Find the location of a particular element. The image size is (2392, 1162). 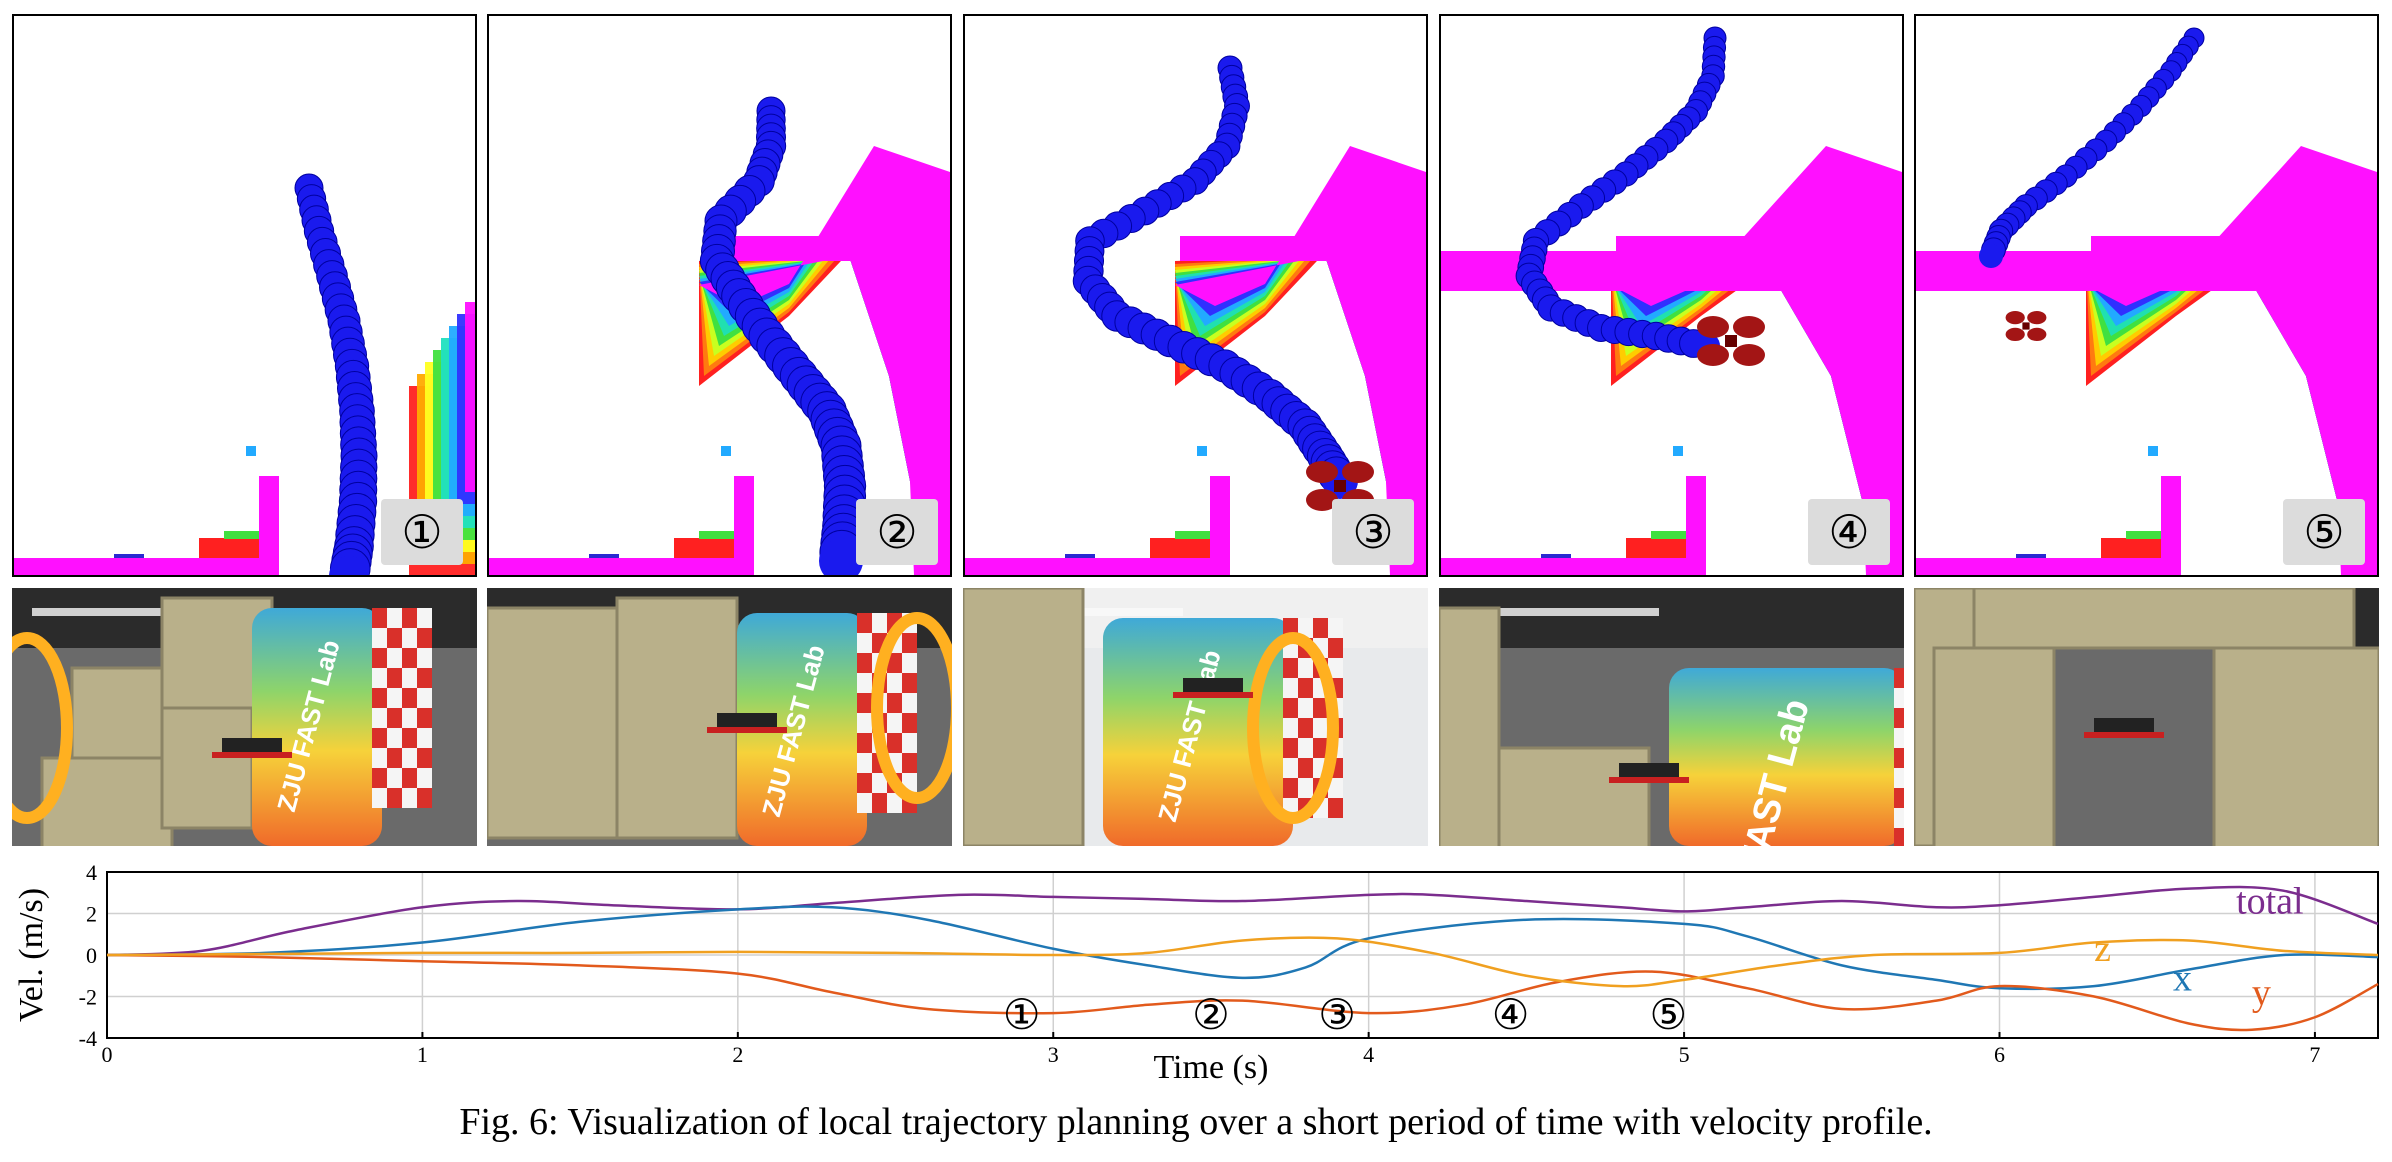

series-label-total: total is located at coordinates (2270, 902).